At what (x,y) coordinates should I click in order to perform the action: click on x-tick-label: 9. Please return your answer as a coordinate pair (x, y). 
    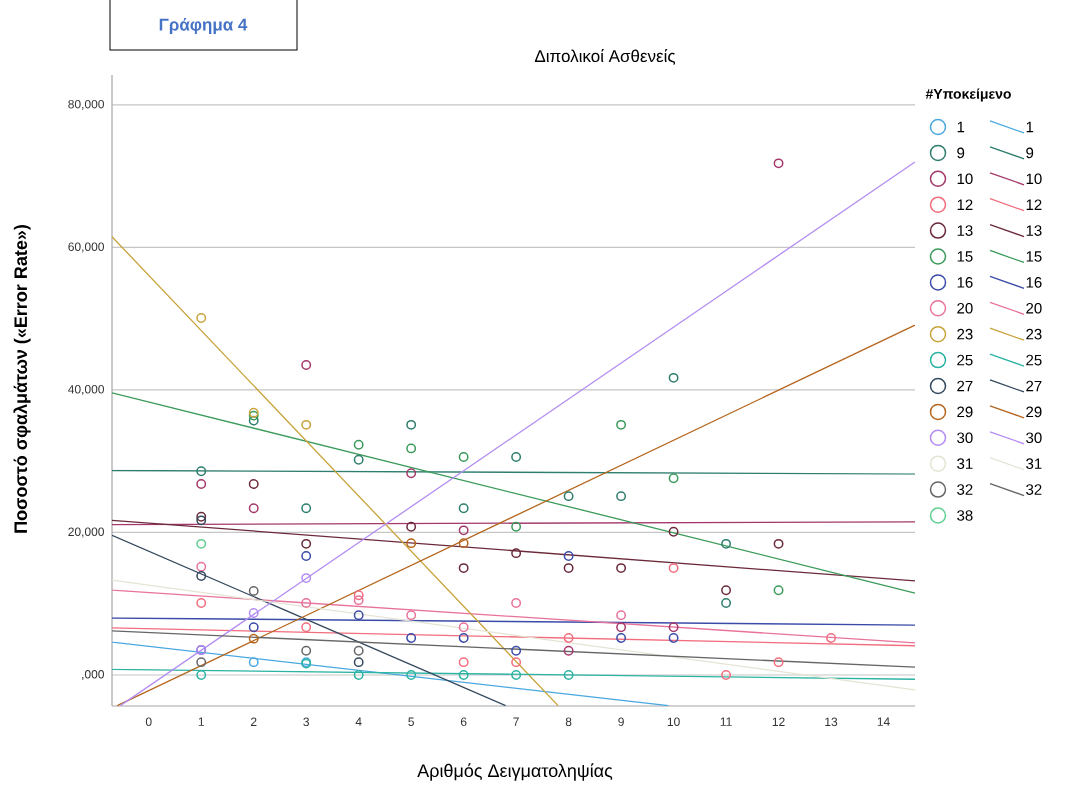
    Looking at the image, I should click on (621, 722).